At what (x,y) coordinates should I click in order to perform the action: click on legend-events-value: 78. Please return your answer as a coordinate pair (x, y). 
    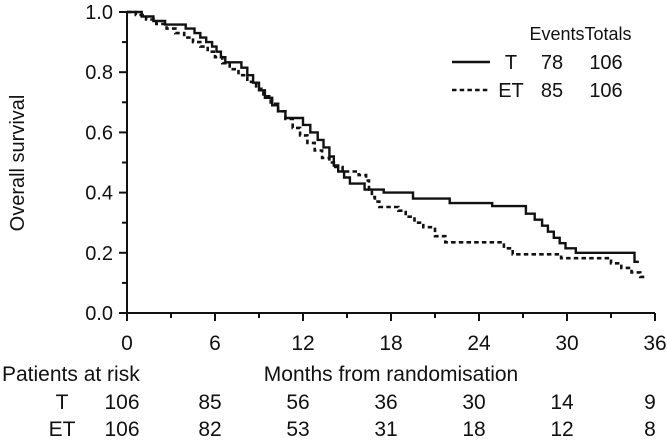
    Looking at the image, I should click on (552, 63).